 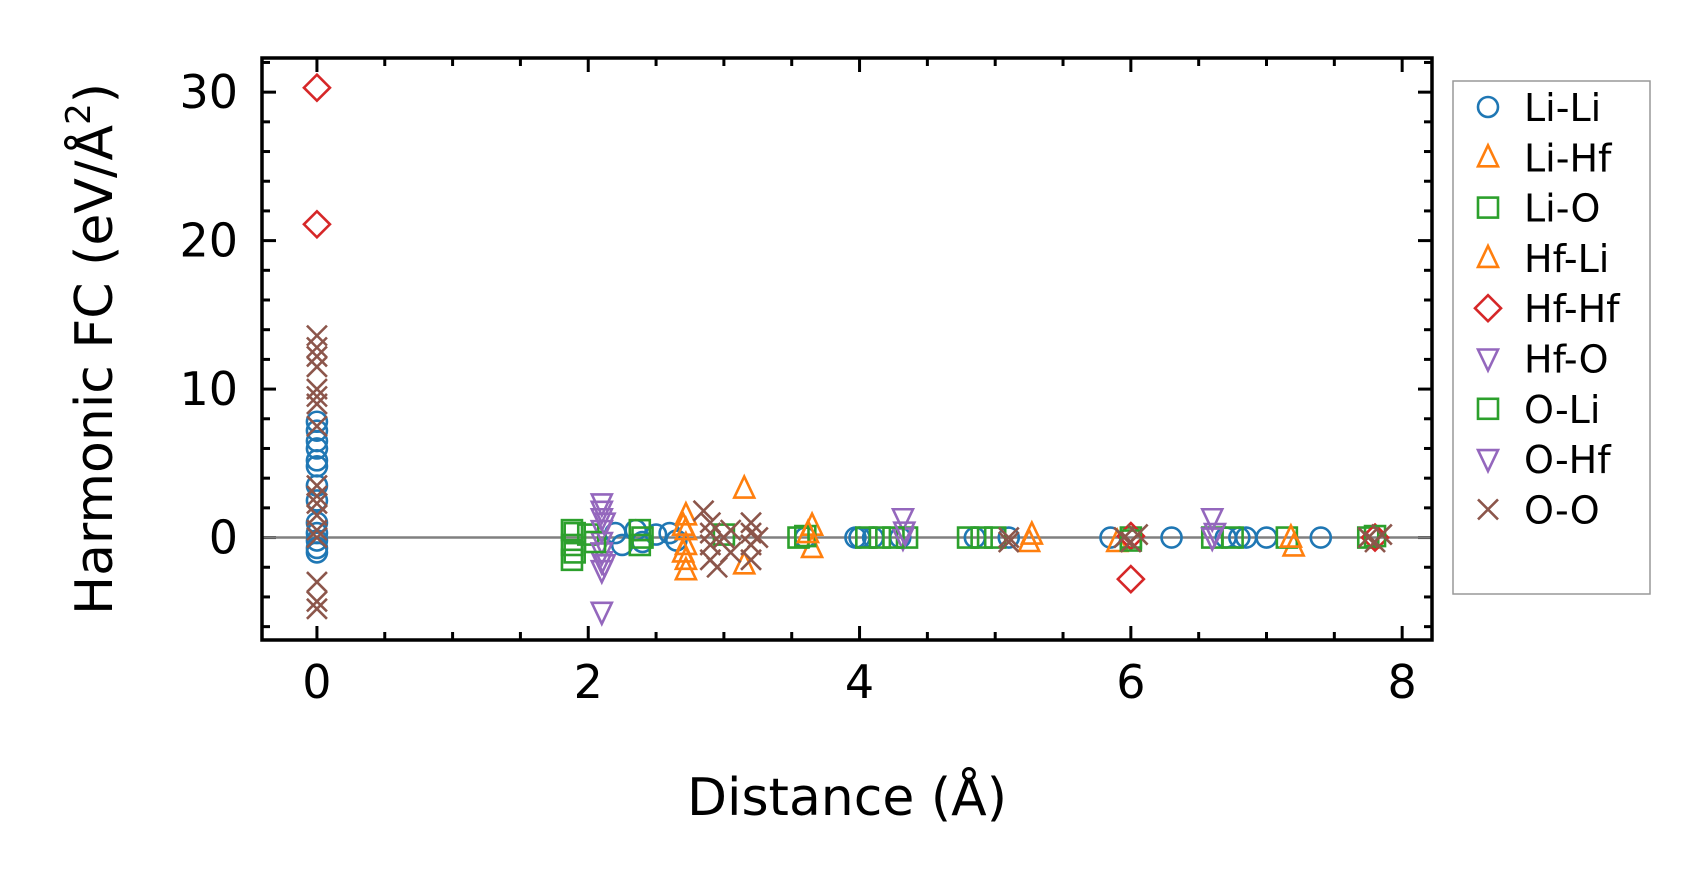 What do you see at coordinates (1488, 107) in the screenshot?
I see `legend-marker-li-li` at bounding box center [1488, 107].